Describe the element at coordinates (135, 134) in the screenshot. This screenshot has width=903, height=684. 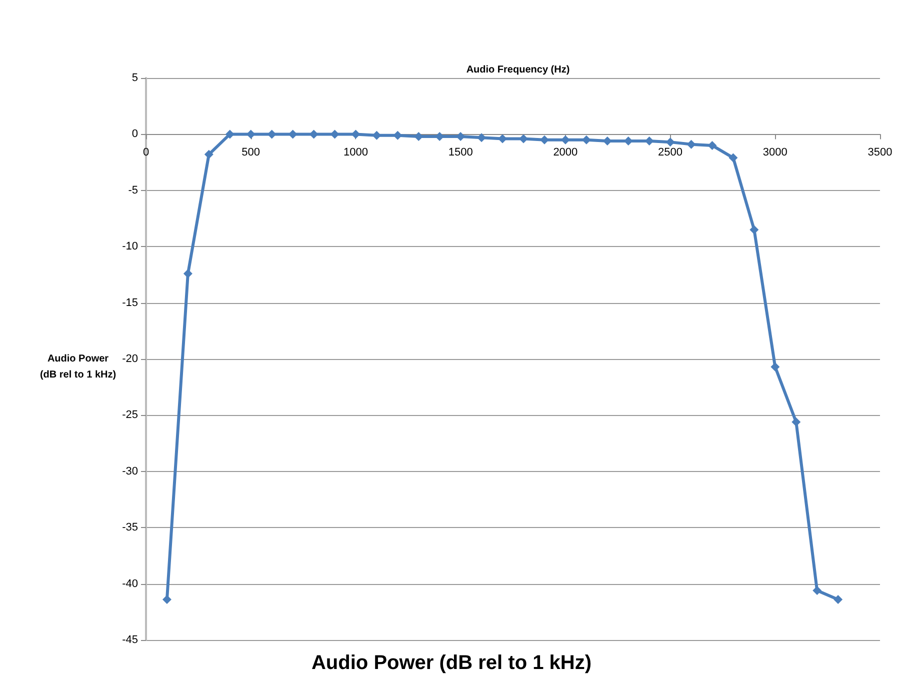
I see `y-tick-label: 0` at that location.